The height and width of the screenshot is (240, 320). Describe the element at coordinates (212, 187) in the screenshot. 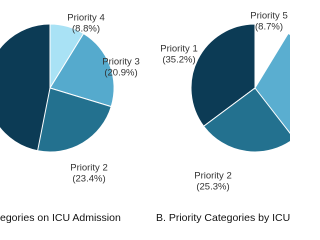

I see `slice-value-label: (25.3%)` at that location.